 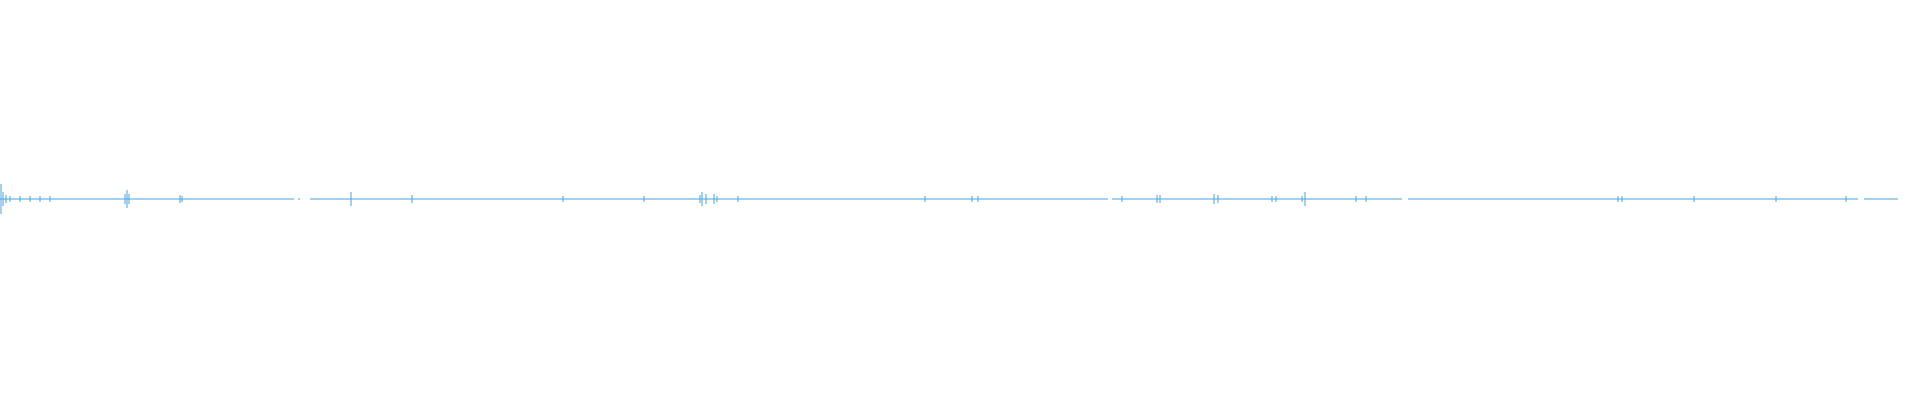 I want to click on waveform, so click(x=949, y=199).